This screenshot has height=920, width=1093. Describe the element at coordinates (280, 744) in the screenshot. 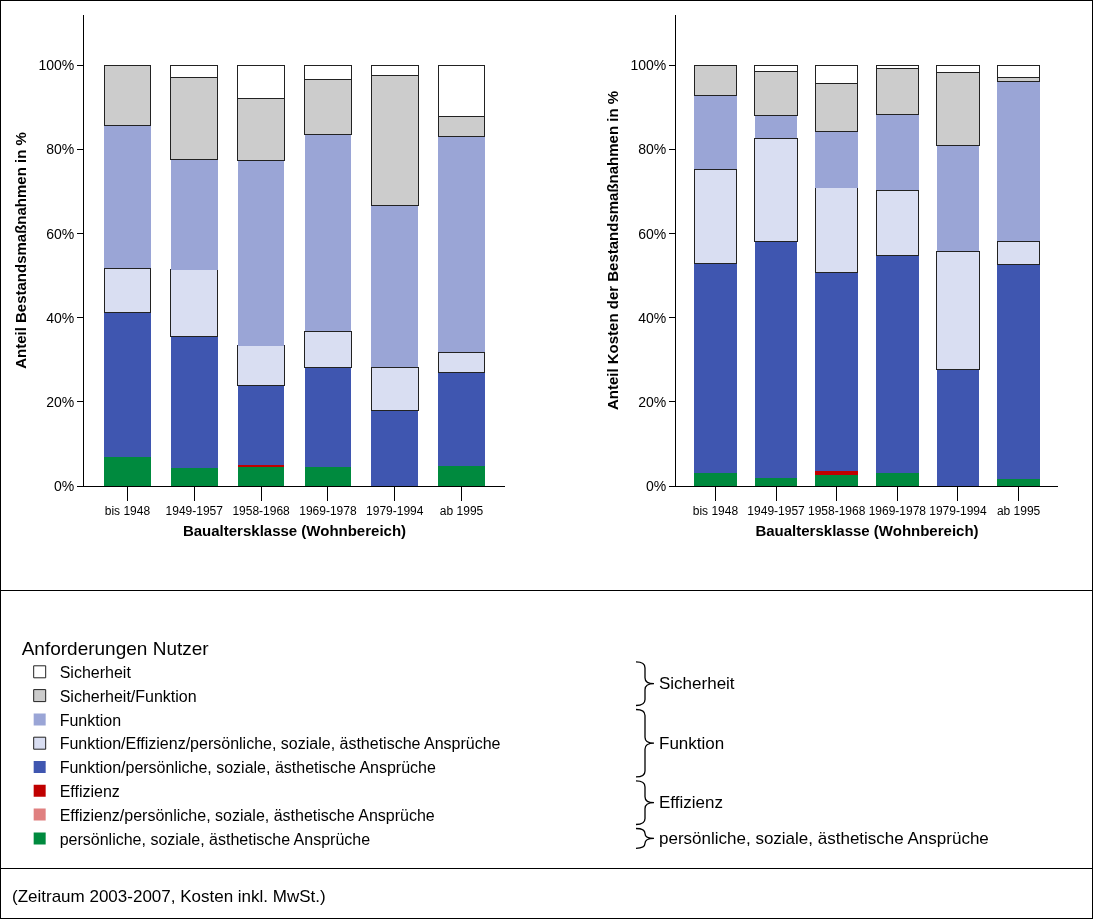

I see `legend-label: Funktion/Effizienz/persönliche, soziale, ästhetische Ansprüche` at that location.